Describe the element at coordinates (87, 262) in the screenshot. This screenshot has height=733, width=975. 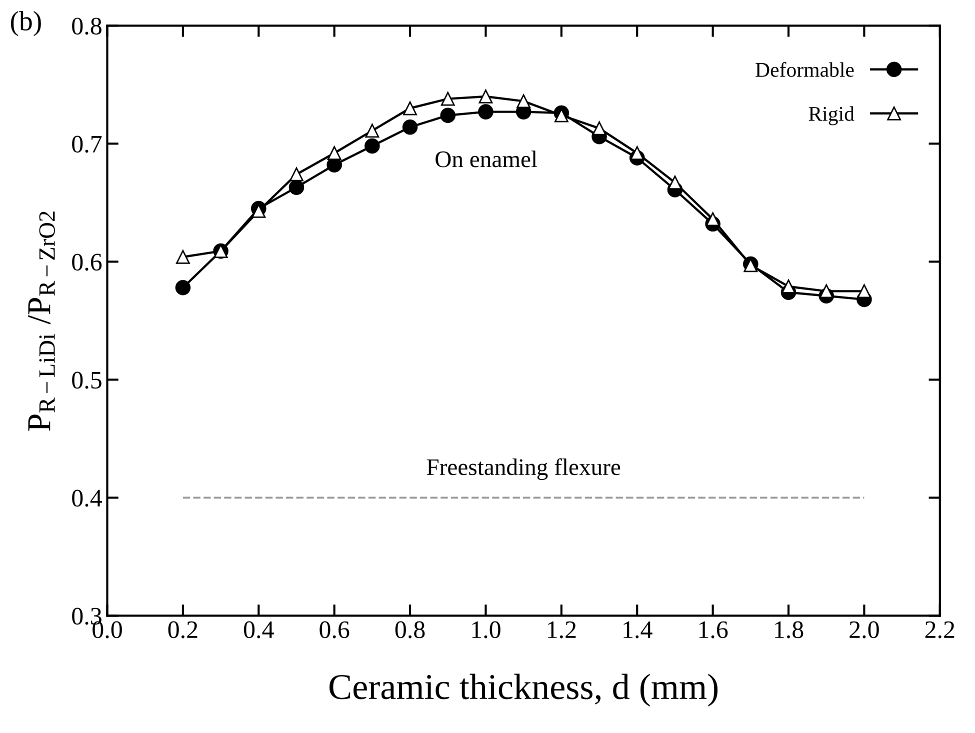
I see `y-tick-label: 0.6` at that location.